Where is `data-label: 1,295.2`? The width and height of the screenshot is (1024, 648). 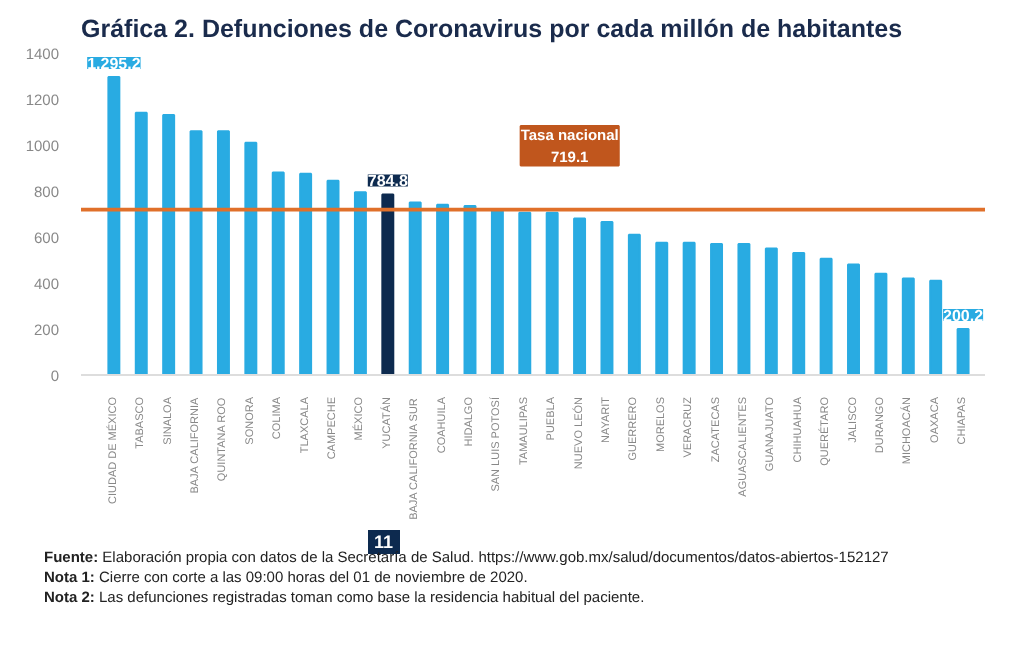
data-label: 1,295.2 is located at coordinates (114, 64).